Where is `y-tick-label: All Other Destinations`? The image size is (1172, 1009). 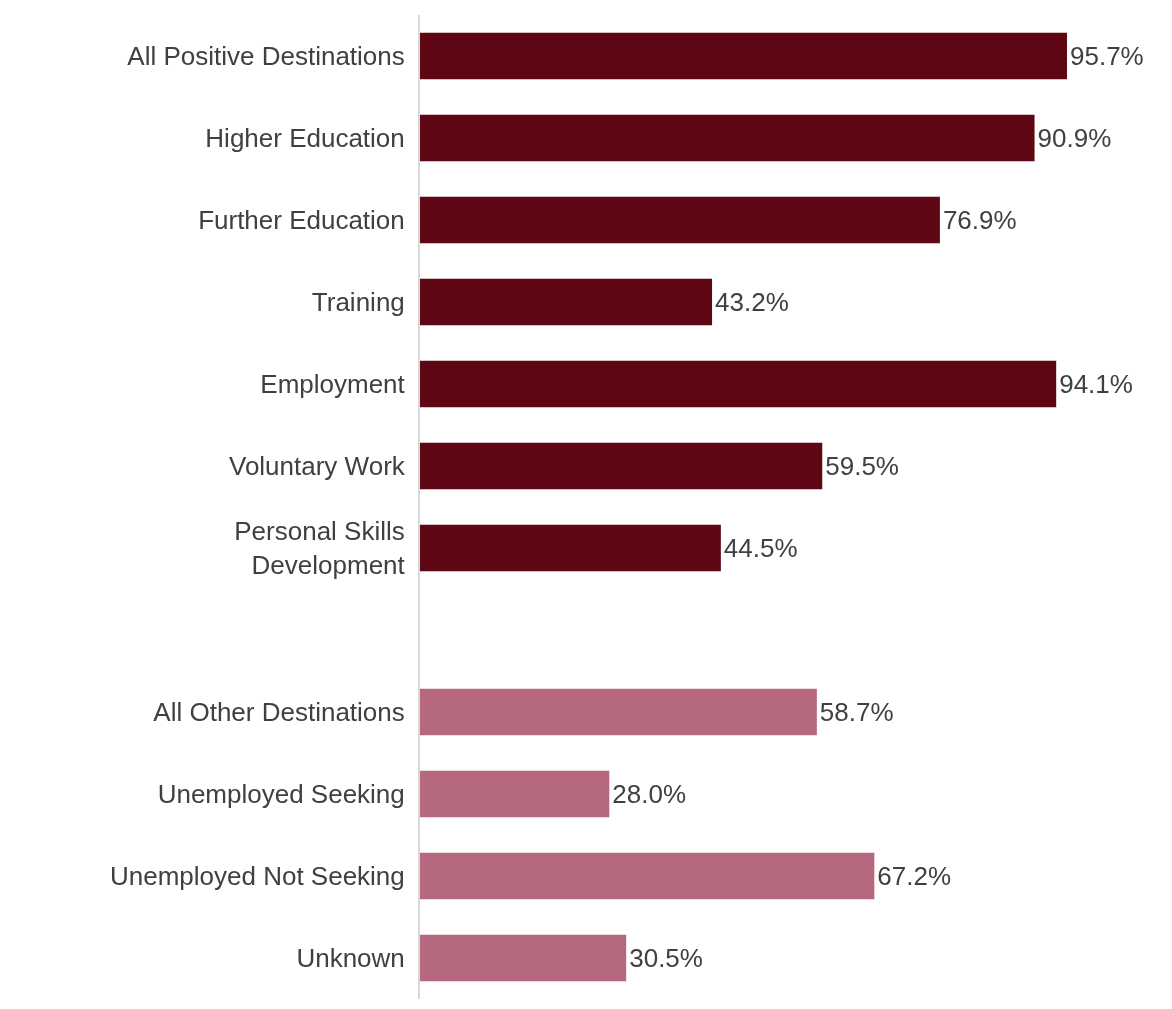
y-tick-label: All Other Destinations is located at coordinates (279, 712).